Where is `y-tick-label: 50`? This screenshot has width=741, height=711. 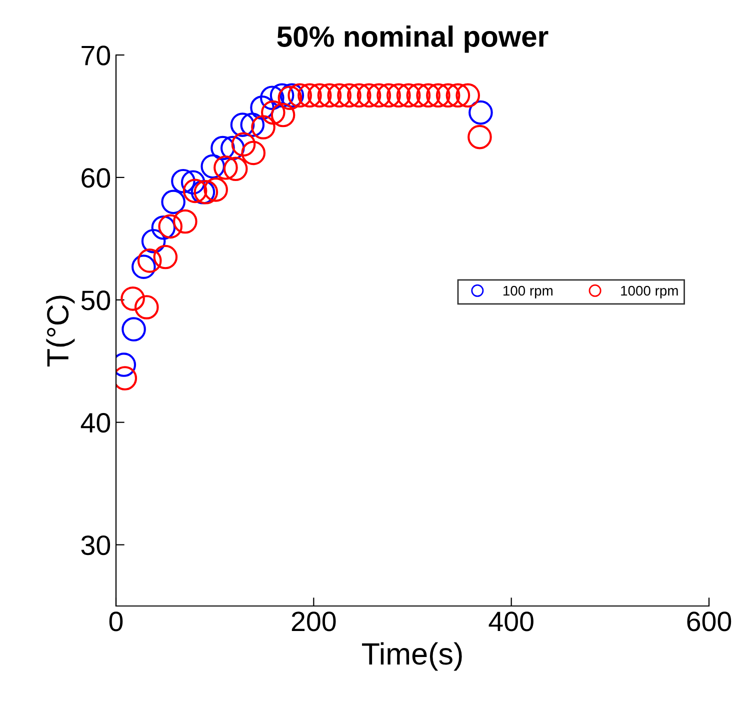 y-tick-label: 50 is located at coordinates (95, 300).